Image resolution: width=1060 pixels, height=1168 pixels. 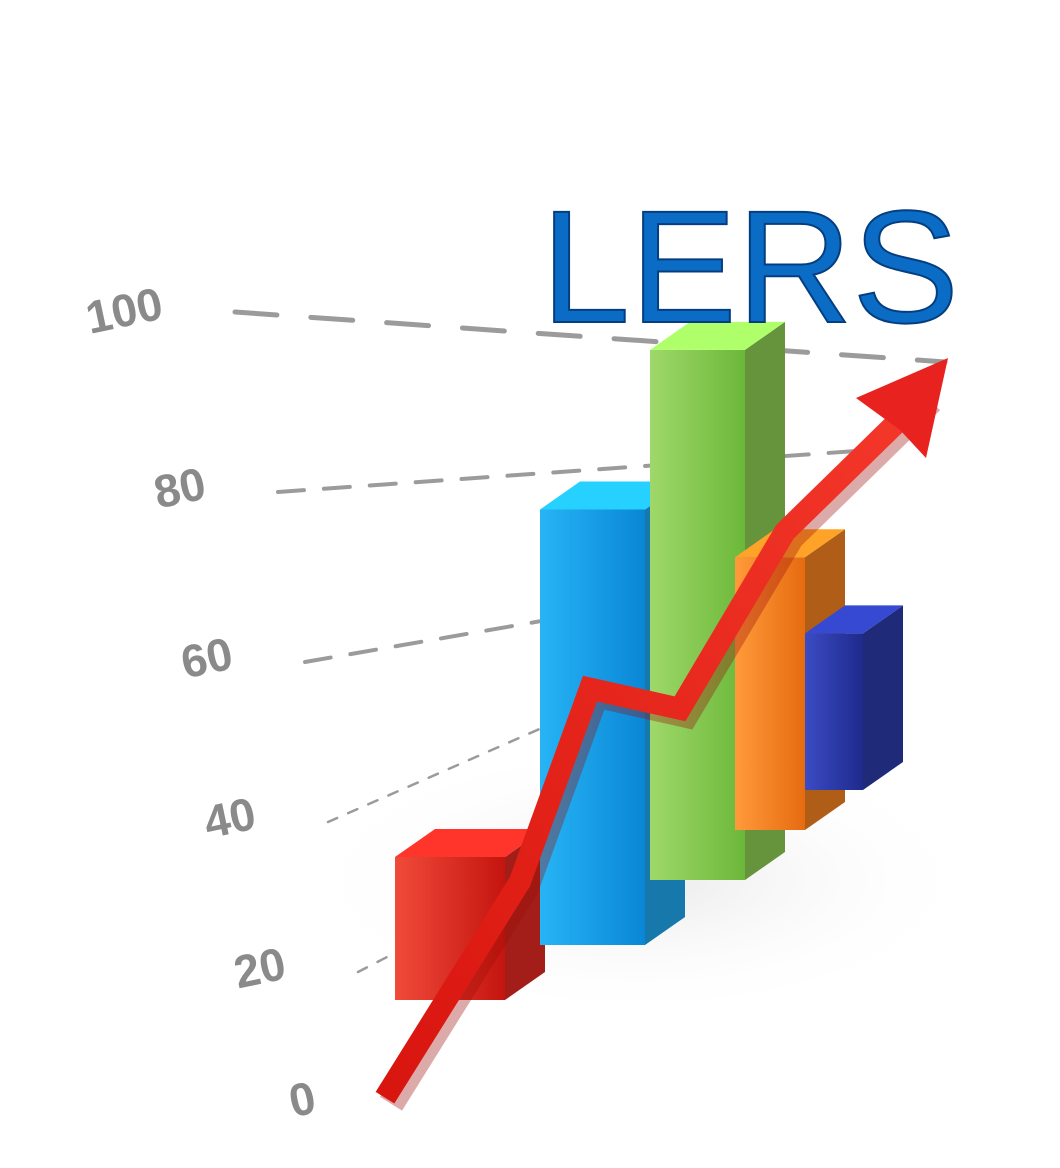 What do you see at coordinates (229, 818) in the screenshot?
I see `y-tick-label-40: 40` at bounding box center [229, 818].